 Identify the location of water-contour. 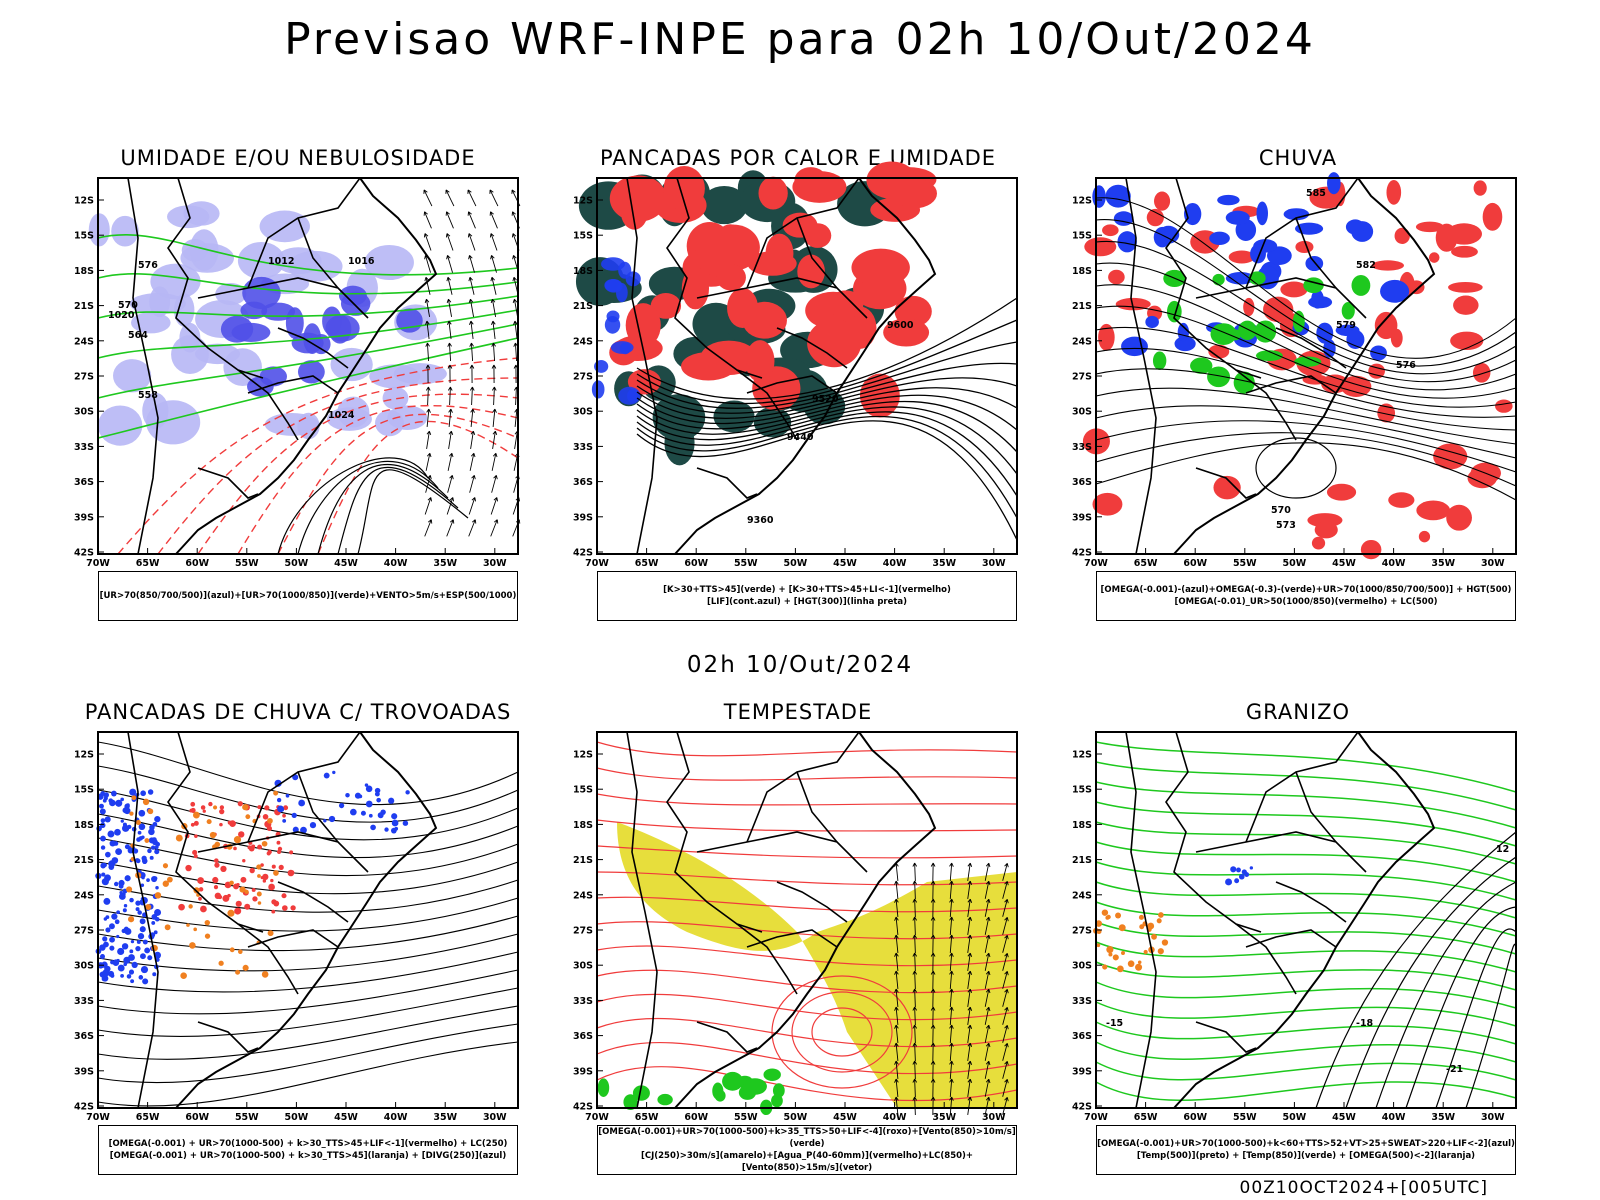
(807, 1058).